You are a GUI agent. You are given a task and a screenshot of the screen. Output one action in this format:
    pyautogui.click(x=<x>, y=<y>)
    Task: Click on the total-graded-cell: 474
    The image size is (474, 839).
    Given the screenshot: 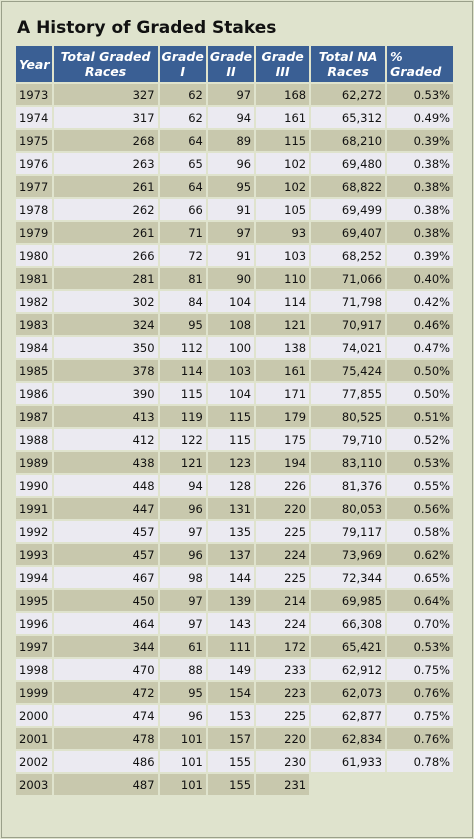 What is the action you would take?
    pyautogui.click(x=105, y=715)
    